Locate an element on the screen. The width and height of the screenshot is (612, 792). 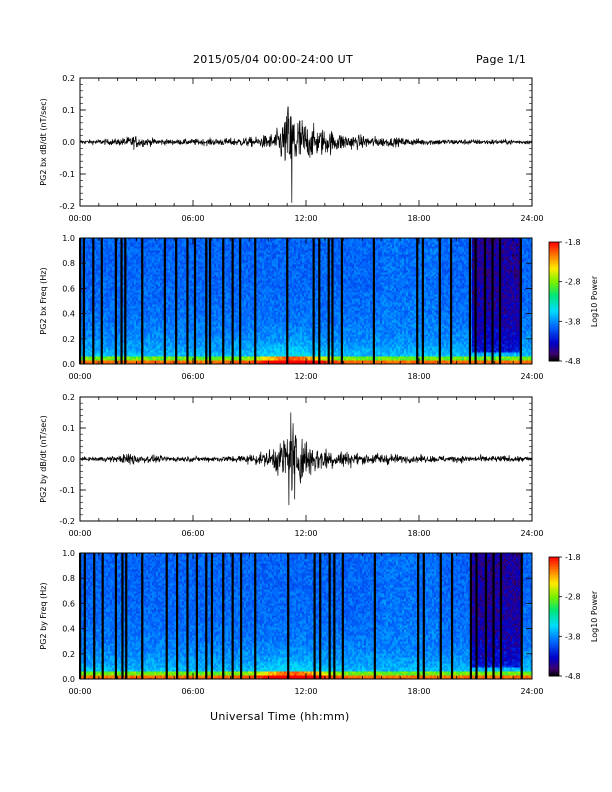
y-tick-label: 1.0 is located at coordinates (68, 238).